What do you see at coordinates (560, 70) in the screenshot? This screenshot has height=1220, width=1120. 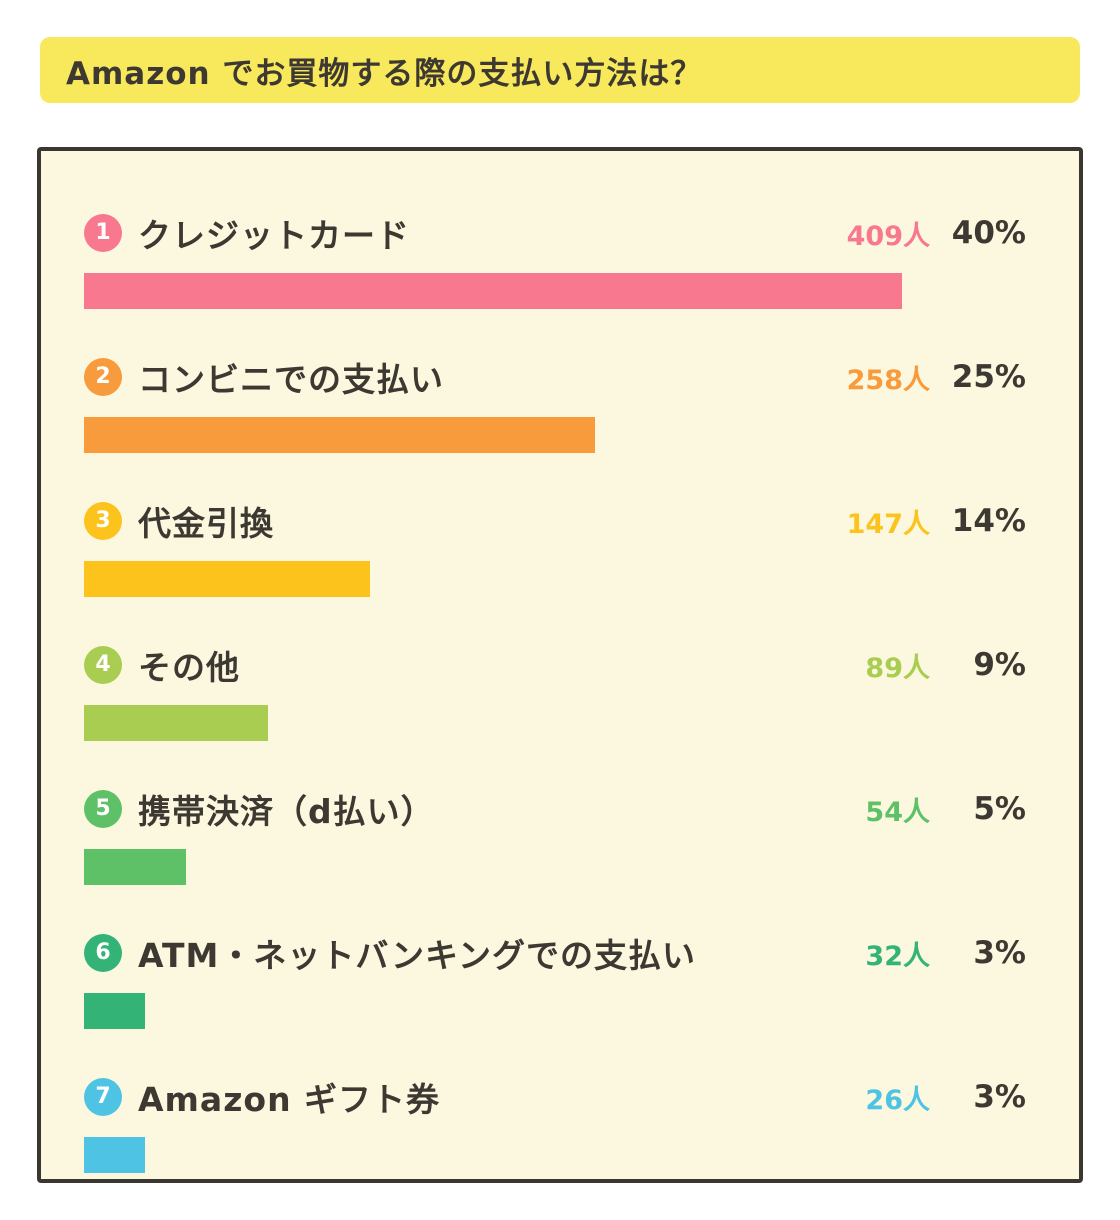 I see `chart-title: Amazon でお買物する際の支払い方法は？` at bounding box center [560, 70].